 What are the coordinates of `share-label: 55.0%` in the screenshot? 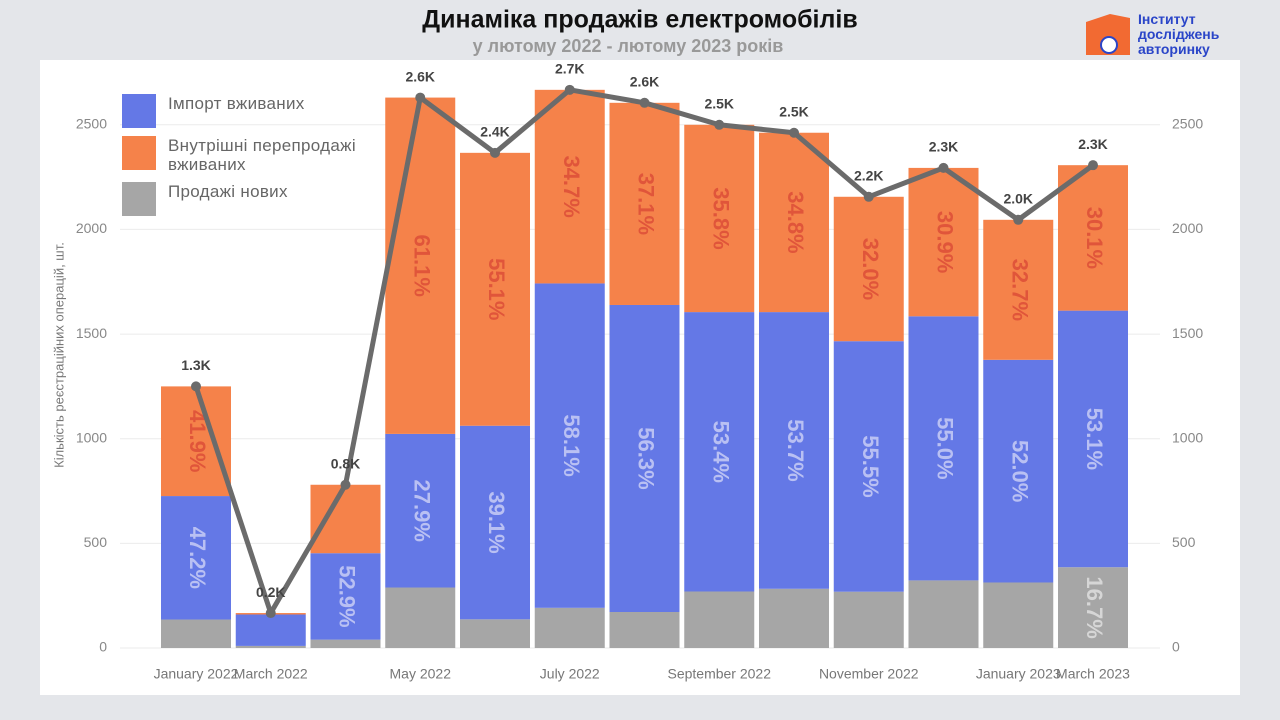 It's located at (945, 448).